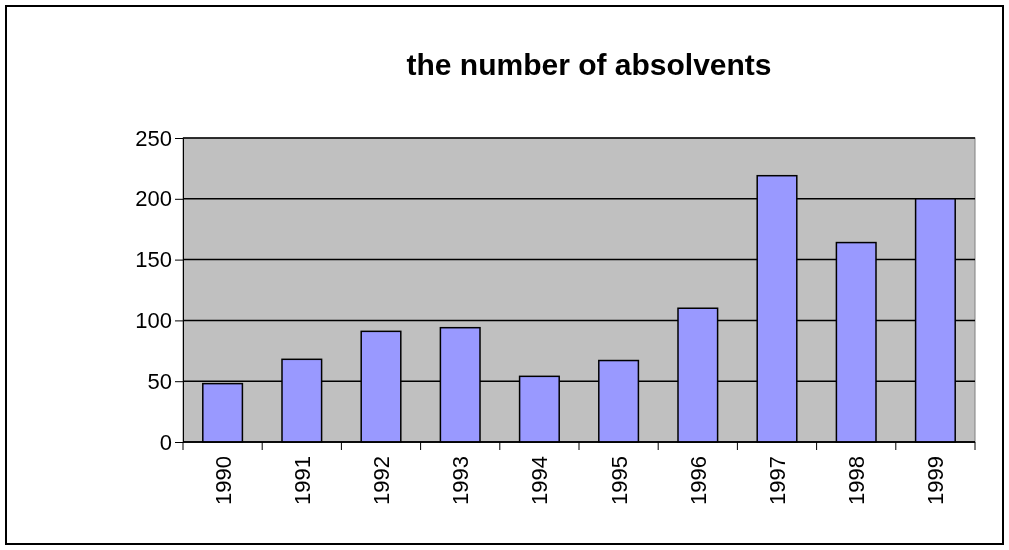  Describe the element at coordinates (857, 480) in the screenshot. I see `x-tick-label: 1998` at that location.